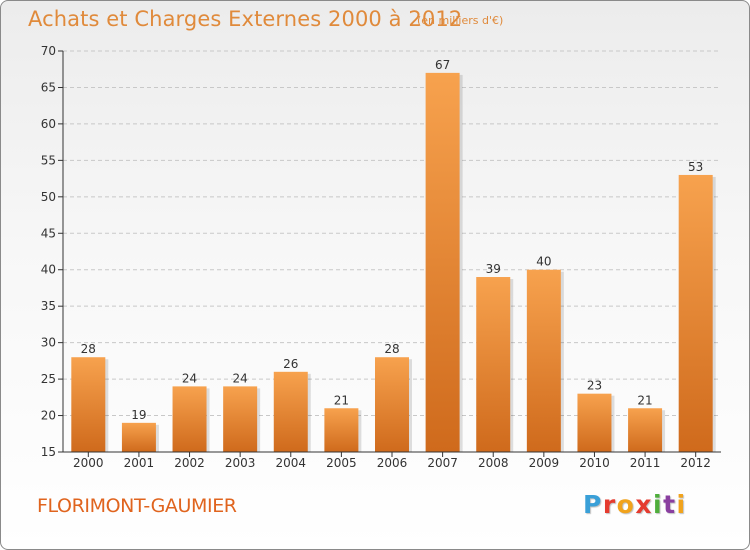 Image resolution: width=750 pixels, height=550 pixels. Describe the element at coordinates (240, 419) in the screenshot. I see `bar-2003` at that location.